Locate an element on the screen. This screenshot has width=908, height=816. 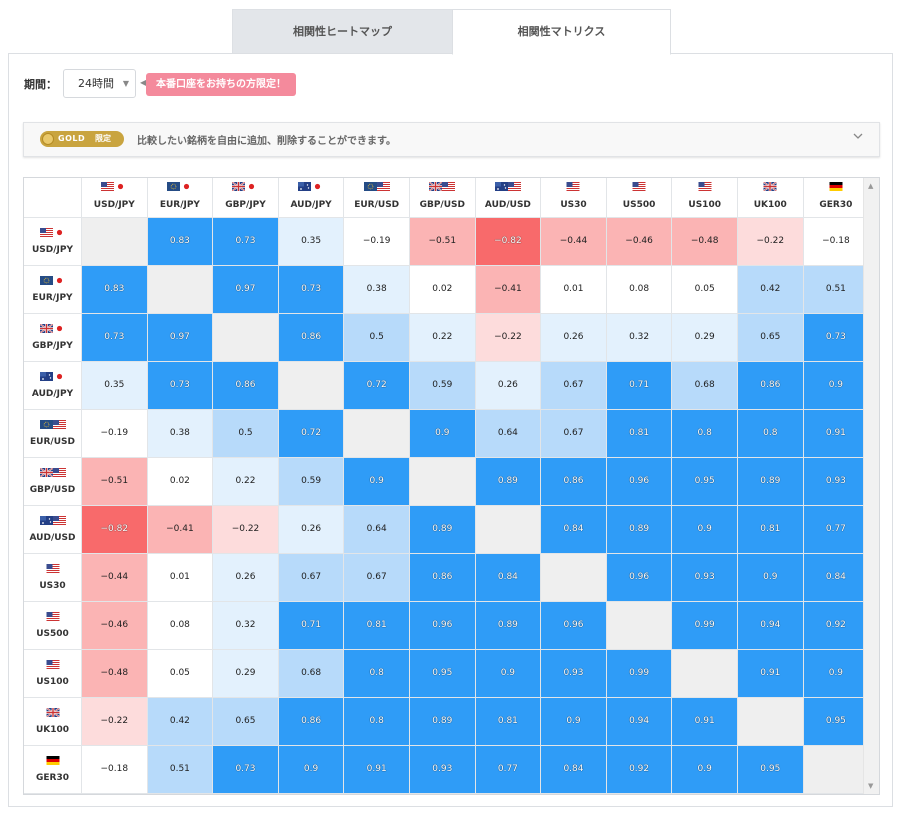
tab-correlation-heatmap: 相関性ヒートマップ is located at coordinates (342, 31).